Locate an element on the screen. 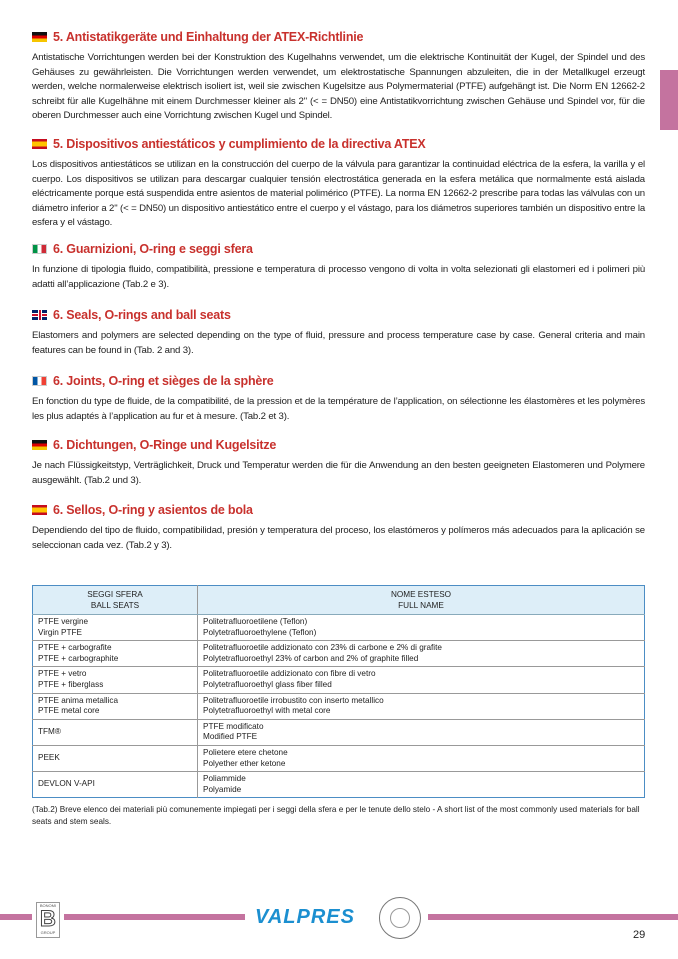 The width and height of the screenshot is (678, 959). cell-line: DEVLON V-API is located at coordinates (66, 784).